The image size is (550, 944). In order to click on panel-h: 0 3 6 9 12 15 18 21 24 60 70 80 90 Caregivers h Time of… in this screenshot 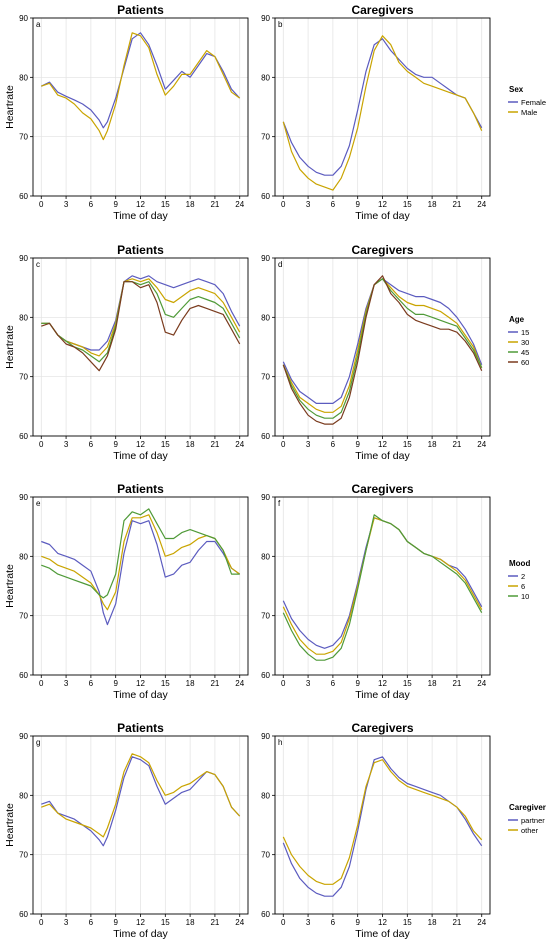, I will do `click(376, 830)`.